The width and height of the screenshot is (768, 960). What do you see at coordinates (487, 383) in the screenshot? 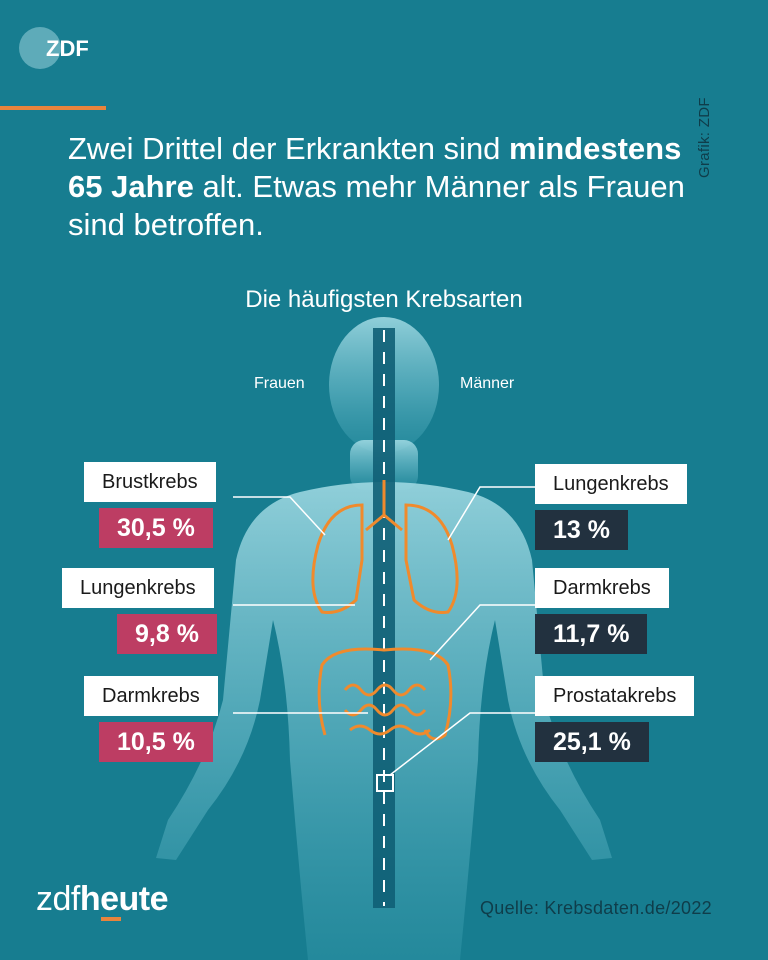
I see `men-header: Männer` at bounding box center [487, 383].